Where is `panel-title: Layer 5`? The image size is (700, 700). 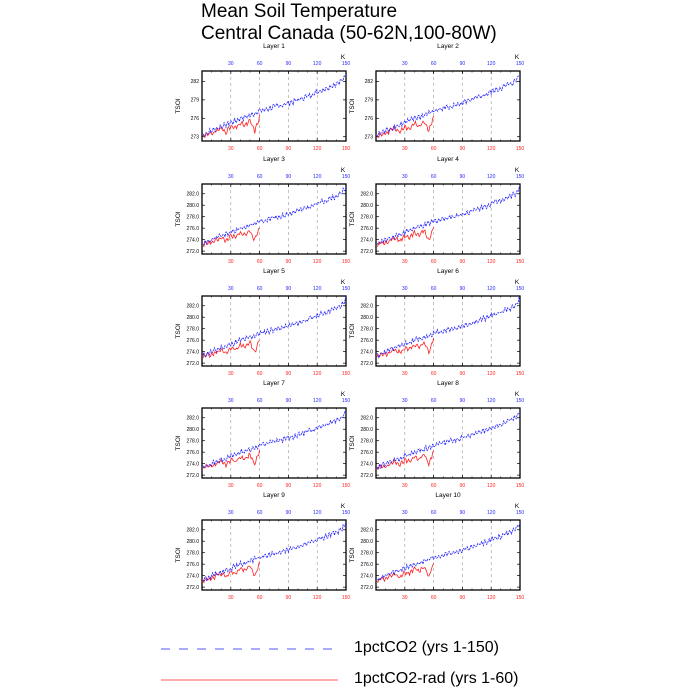
panel-title: Layer 5 is located at coordinates (274, 271).